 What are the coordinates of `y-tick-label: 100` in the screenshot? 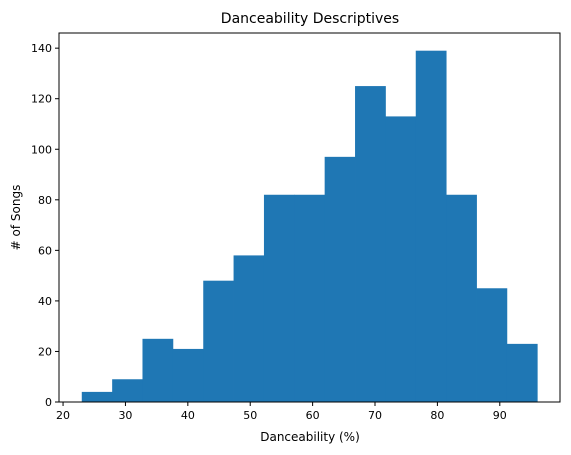 It's located at (41, 149).